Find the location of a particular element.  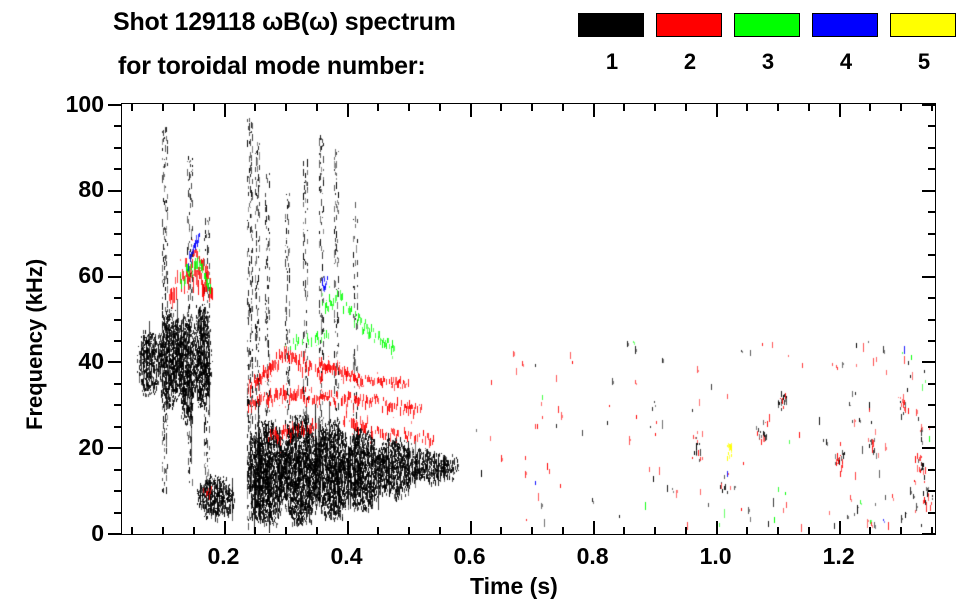

x-tick-label-5: 1.2 is located at coordinates (838, 556).